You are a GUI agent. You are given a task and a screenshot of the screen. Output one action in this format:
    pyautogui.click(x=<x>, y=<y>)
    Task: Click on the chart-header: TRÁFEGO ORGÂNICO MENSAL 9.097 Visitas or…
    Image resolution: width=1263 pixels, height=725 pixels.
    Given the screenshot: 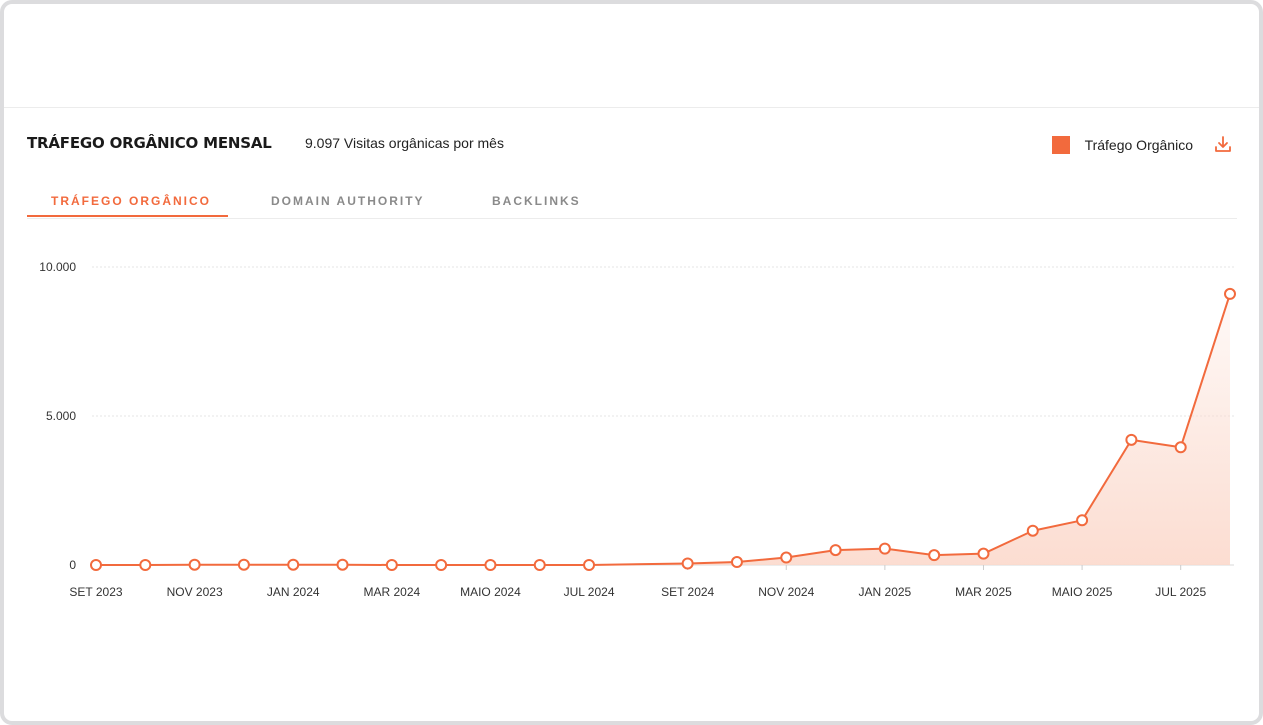 What is the action you would take?
    pyautogui.click(x=630, y=145)
    